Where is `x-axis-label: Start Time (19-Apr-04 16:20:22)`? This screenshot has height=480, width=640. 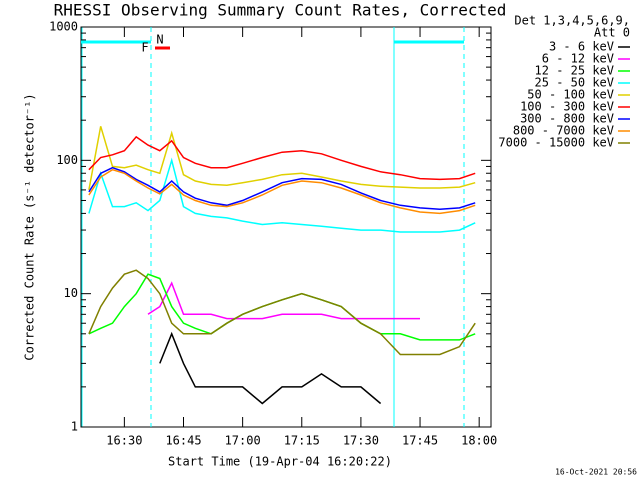 x-axis-label: Start Time (19-Apr-04 16:20:22) is located at coordinates (280, 462).